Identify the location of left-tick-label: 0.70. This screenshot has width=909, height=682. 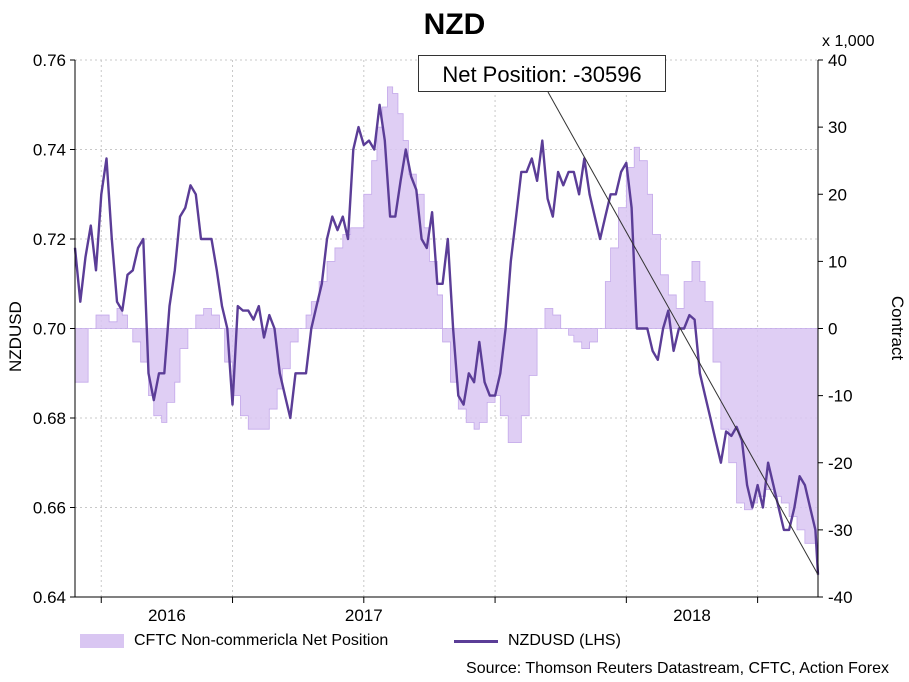
(49, 329).